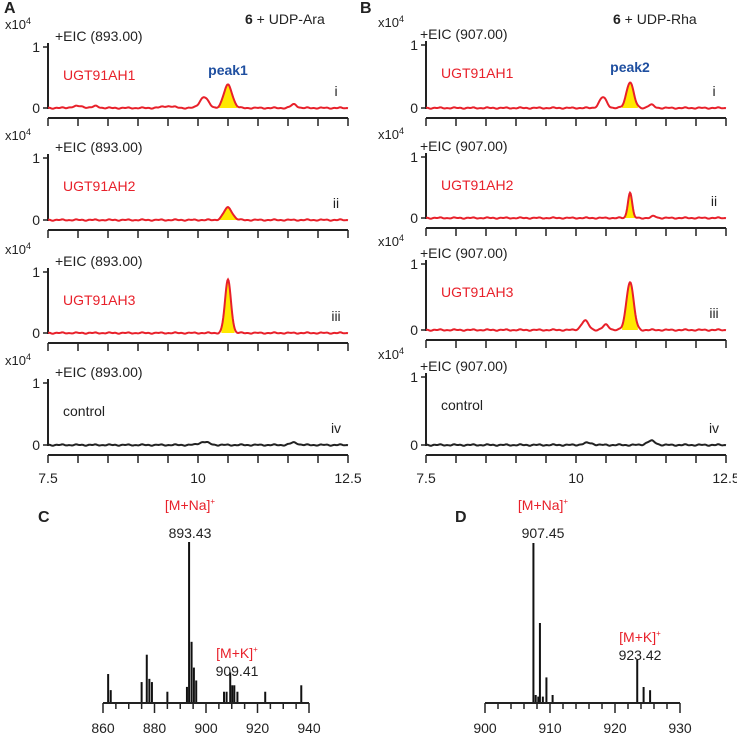  I want to click on eic-trace-ii: x104 +EIC (907.00)1 0 UGT91AH2 ii, so click(552, 181).